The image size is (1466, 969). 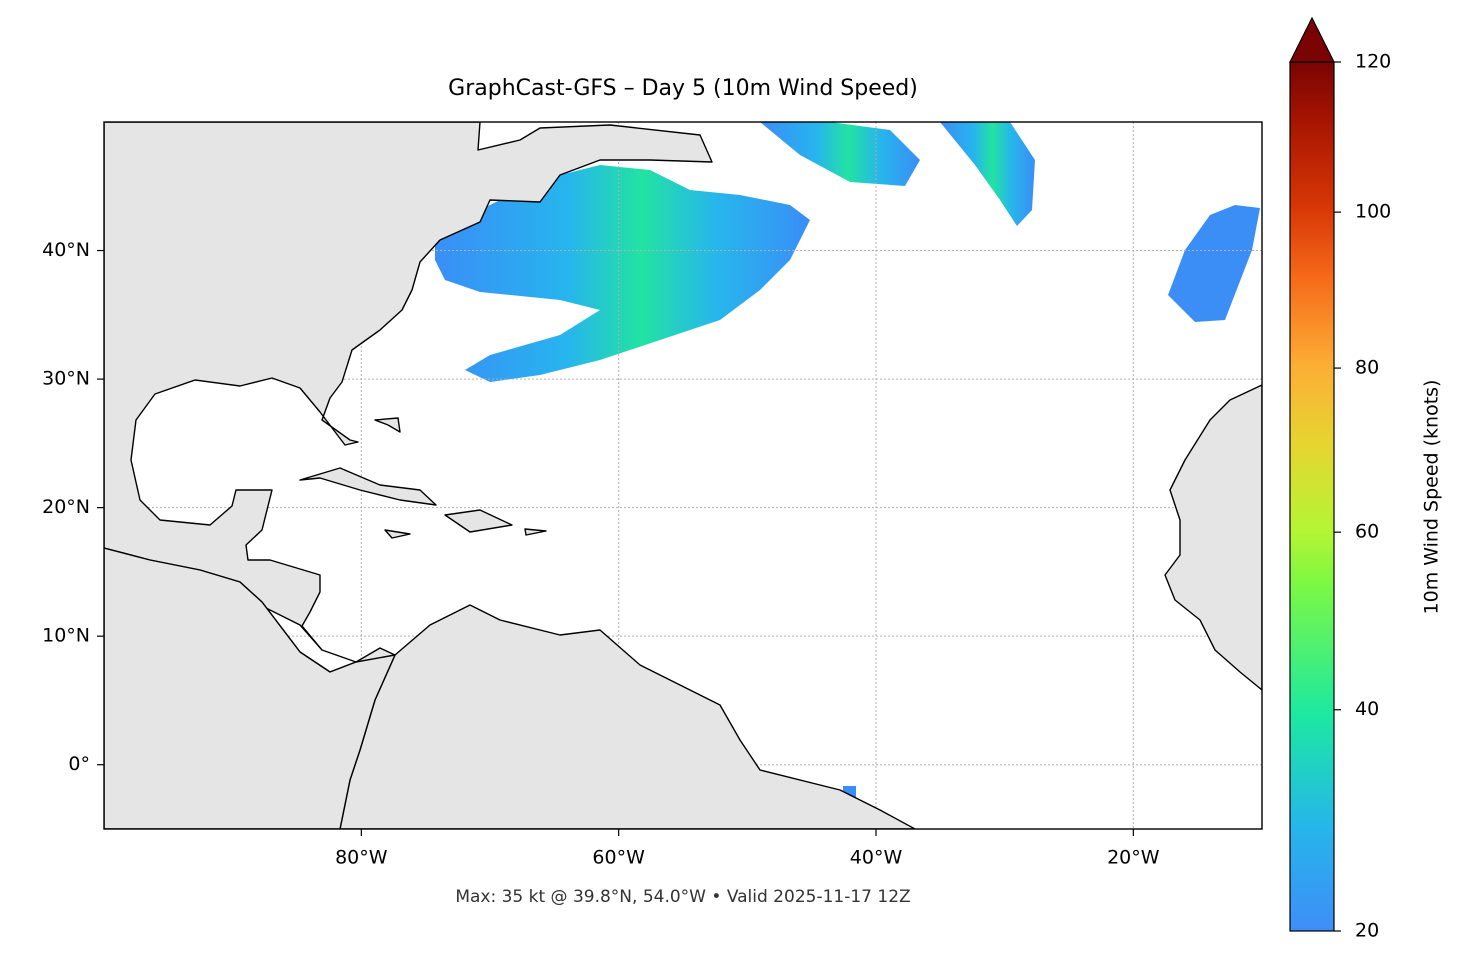 What do you see at coordinates (79, 764) in the screenshot?
I see `y-tick-label: 0°` at bounding box center [79, 764].